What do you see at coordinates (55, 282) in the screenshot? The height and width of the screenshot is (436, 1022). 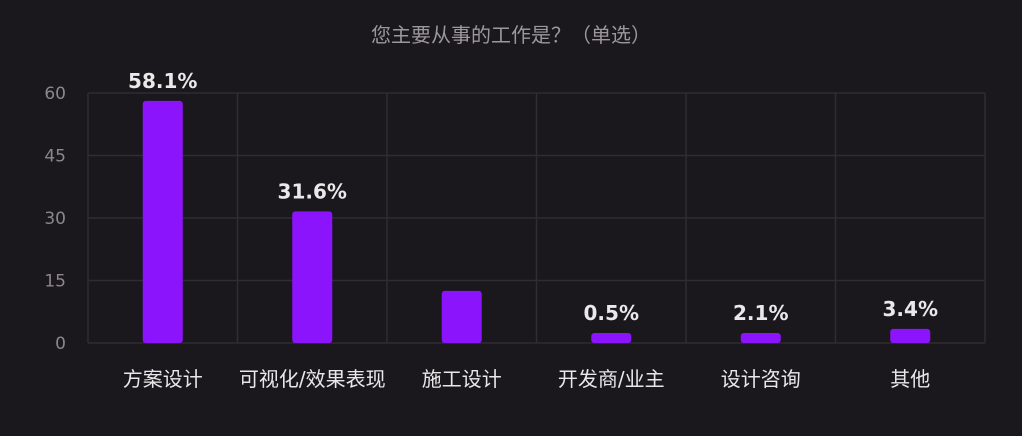 I see `y-tick-label: 15` at bounding box center [55, 282].